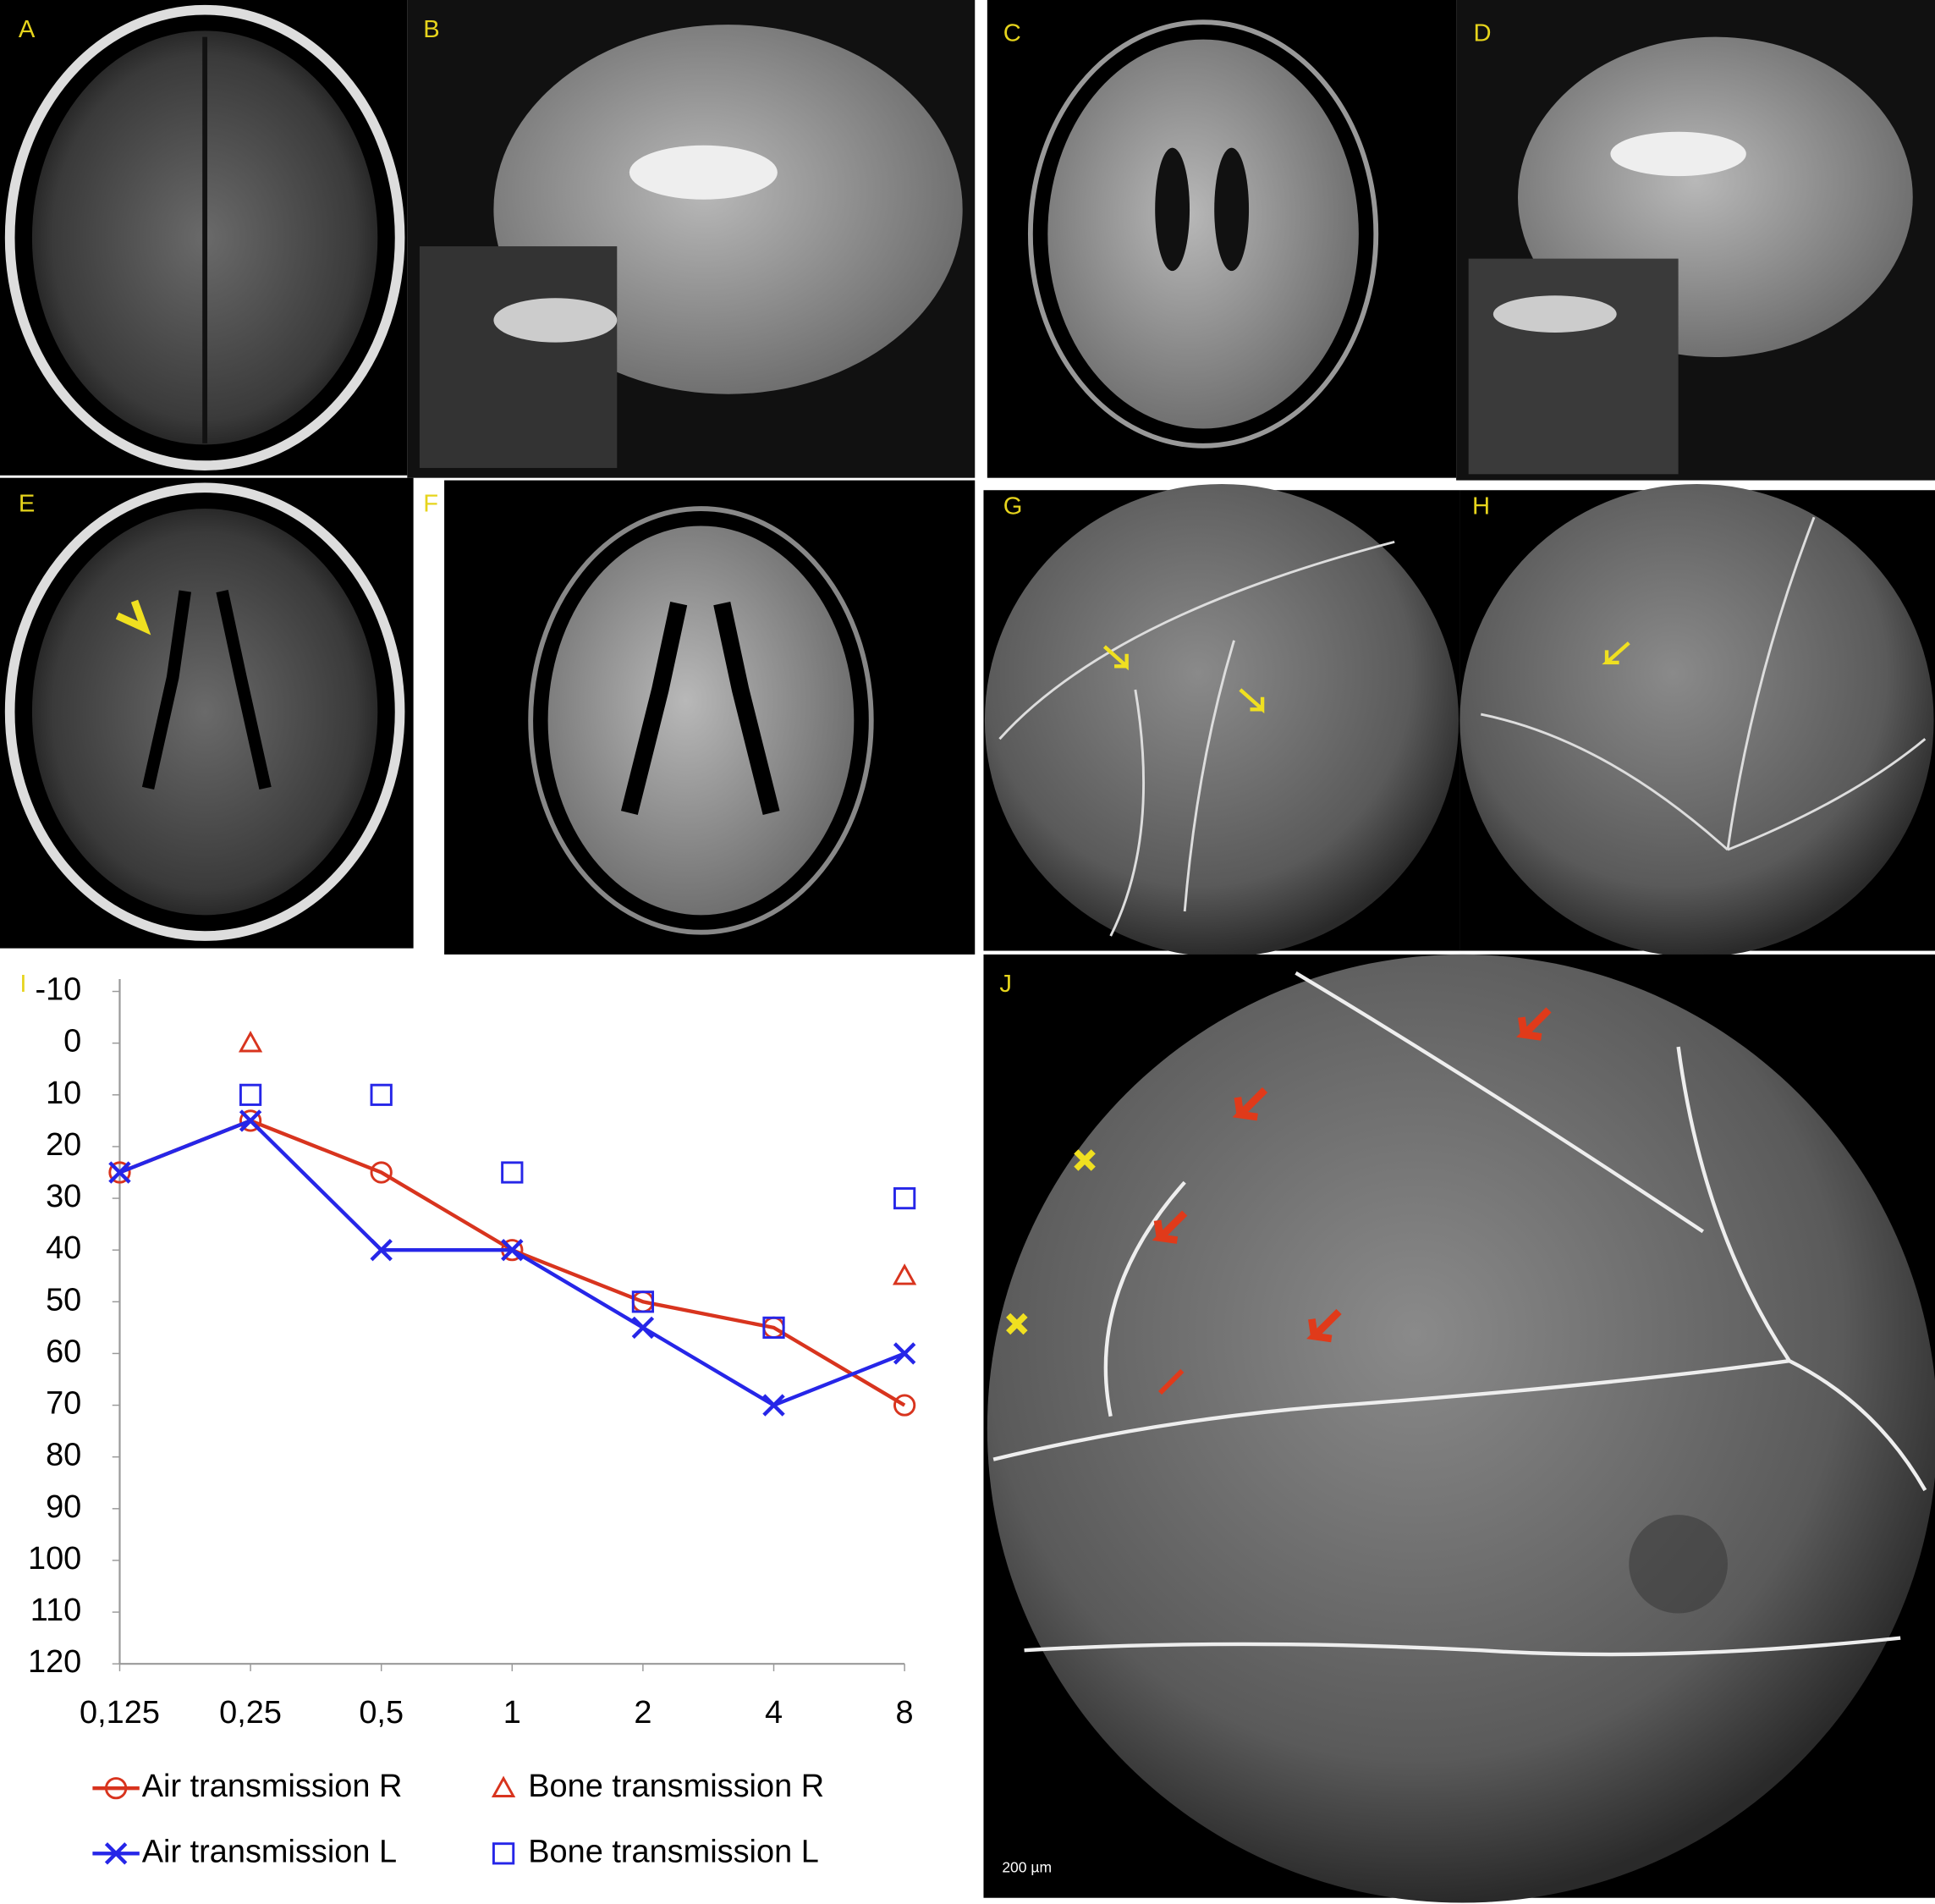 The height and width of the screenshot is (1904, 1935). I want to click on y-tick-label: 50, so click(63, 1300).